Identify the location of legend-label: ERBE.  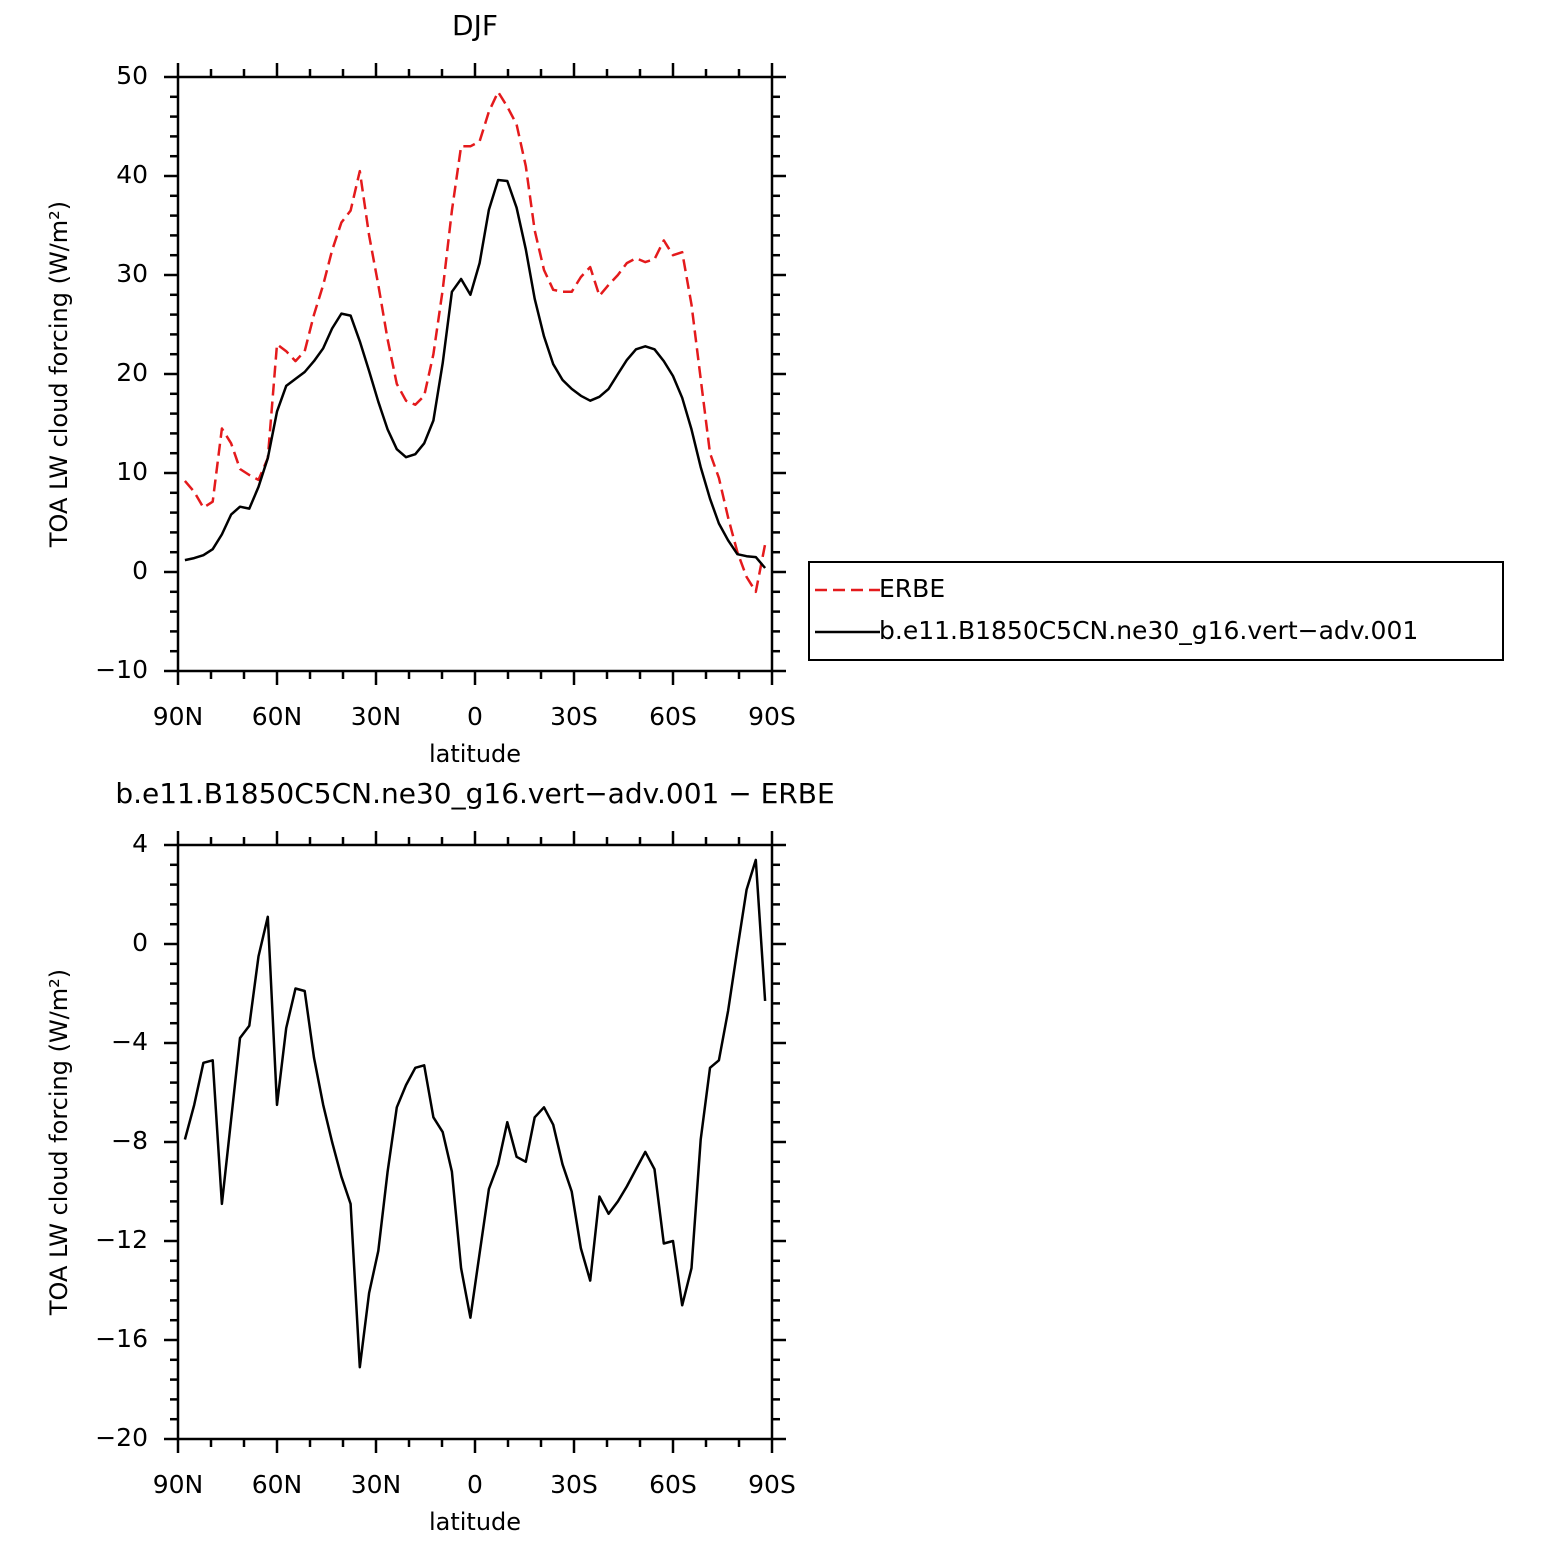
(912, 588).